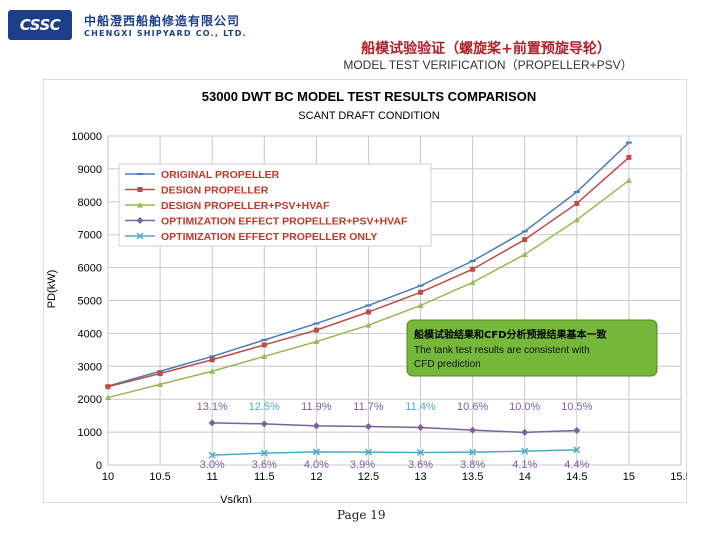 The width and height of the screenshot is (720, 540). I want to click on pct-label-top: 12.5%, so click(264, 407).